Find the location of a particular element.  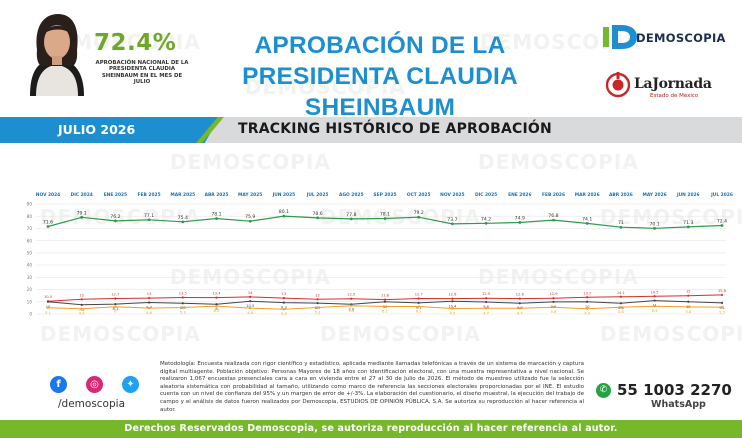

x-tick-label: FEB 2025 is located at coordinates (149, 195).